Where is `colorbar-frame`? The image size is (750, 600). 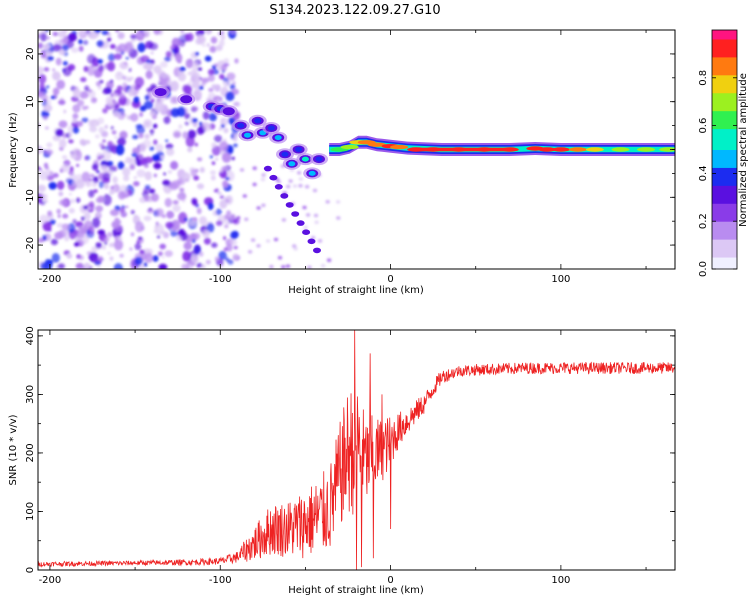 colorbar-frame is located at coordinates (724, 149).